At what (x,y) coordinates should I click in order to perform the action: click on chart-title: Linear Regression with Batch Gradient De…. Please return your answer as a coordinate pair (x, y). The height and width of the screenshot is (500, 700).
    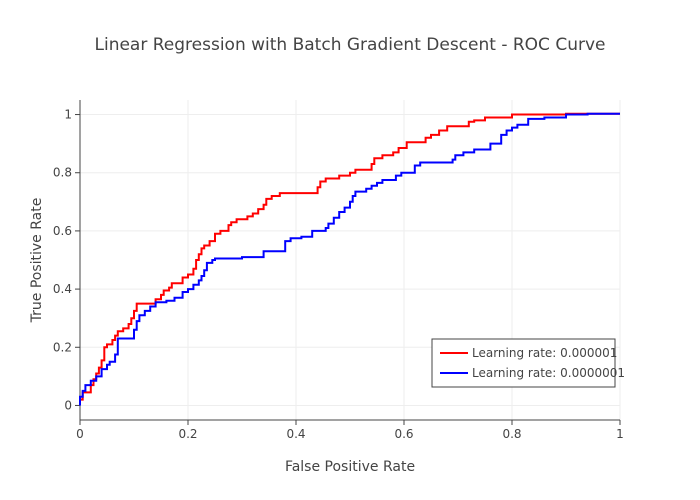
    Looking at the image, I should click on (350, 45).